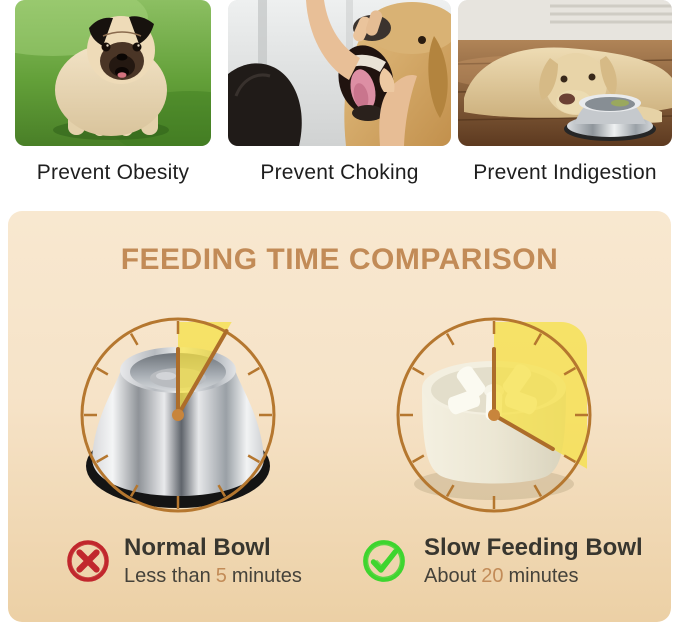 This screenshot has height=636, width=679. I want to click on person-hair, so click(265, 104).